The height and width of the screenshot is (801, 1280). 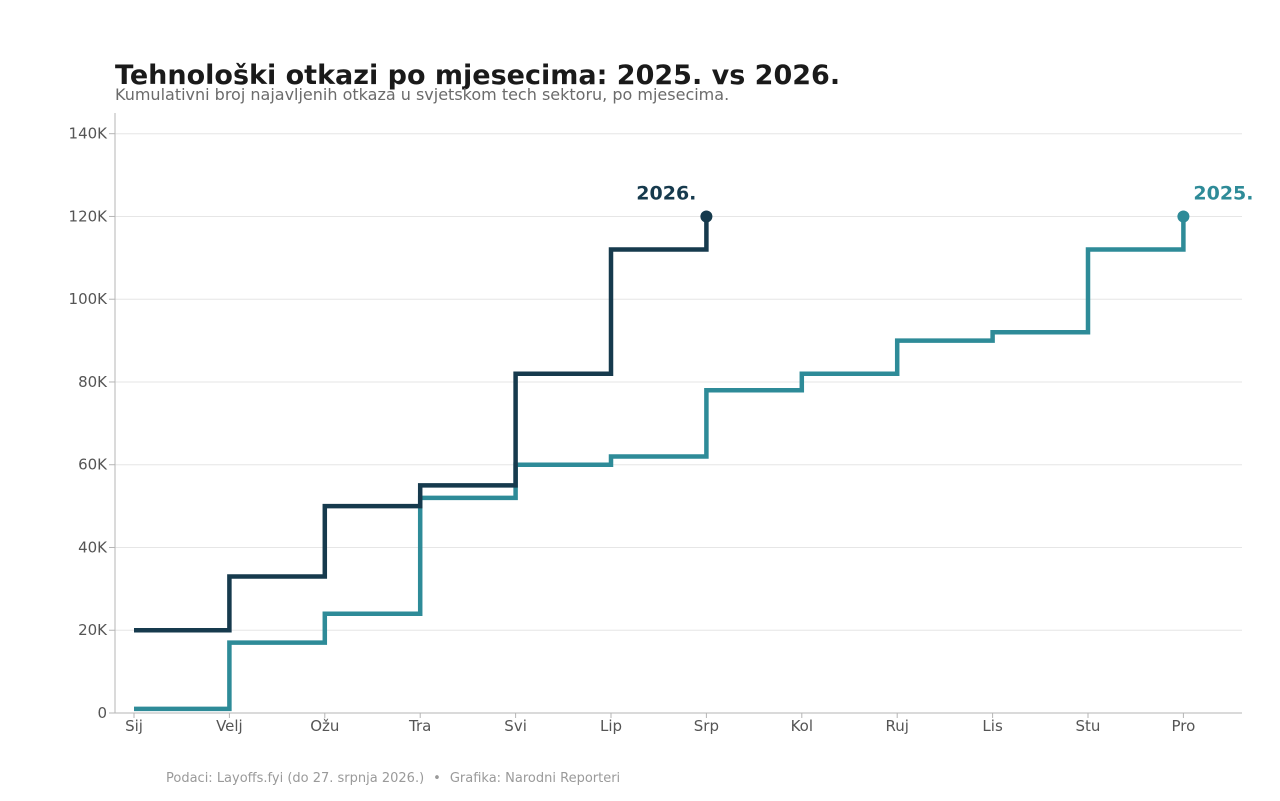 I want to click on x-tick-label: Lip, so click(x=611, y=726).